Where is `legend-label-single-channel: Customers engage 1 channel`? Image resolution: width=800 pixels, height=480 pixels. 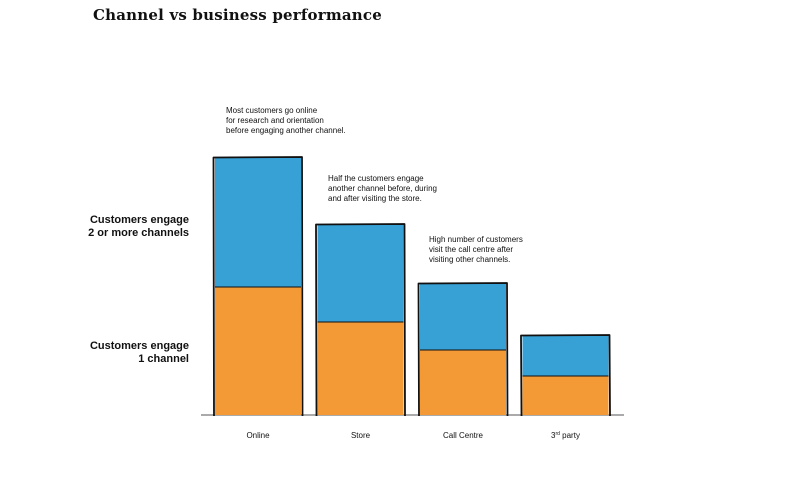 legend-label-single-channel: Customers engage 1 channel is located at coordinates (139, 352).